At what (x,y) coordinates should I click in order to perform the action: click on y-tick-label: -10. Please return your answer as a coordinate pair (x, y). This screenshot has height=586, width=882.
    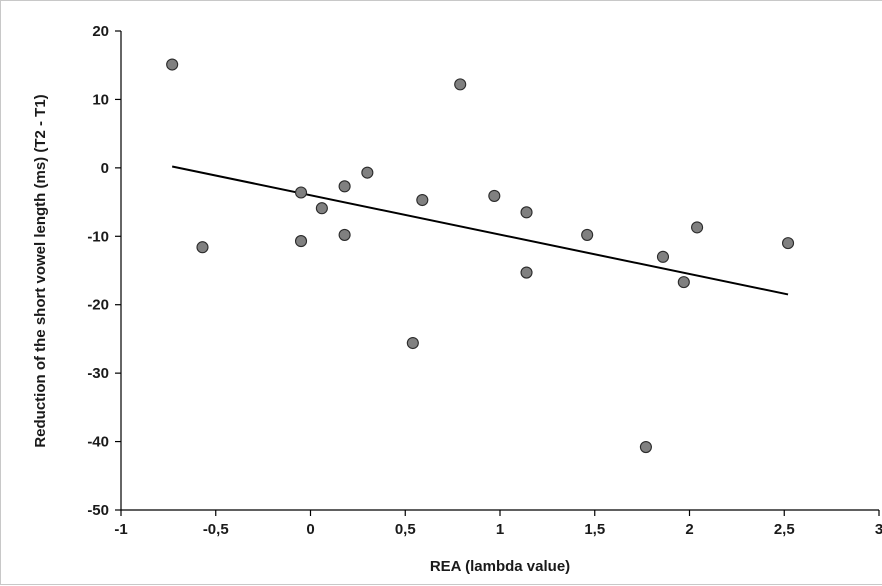
    Looking at the image, I should click on (98, 236).